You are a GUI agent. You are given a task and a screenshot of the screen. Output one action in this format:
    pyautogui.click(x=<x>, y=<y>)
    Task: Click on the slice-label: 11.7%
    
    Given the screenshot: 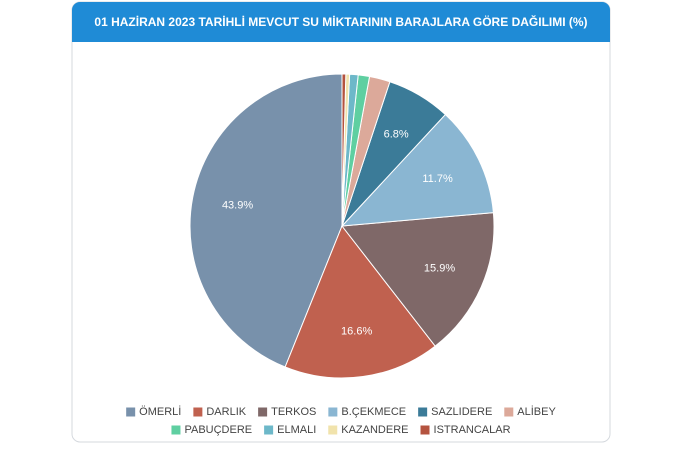 What is the action you would take?
    pyautogui.click(x=437, y=179)
    